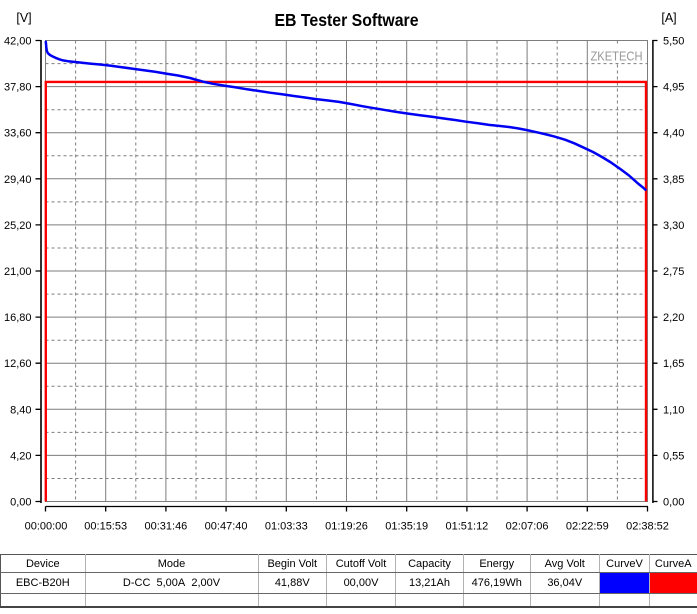 This screenshot has height=614, width=697. Describe the element at coordinates (617, 56) in the screenshot. I see `svg-text: ZKETECH` at that location.